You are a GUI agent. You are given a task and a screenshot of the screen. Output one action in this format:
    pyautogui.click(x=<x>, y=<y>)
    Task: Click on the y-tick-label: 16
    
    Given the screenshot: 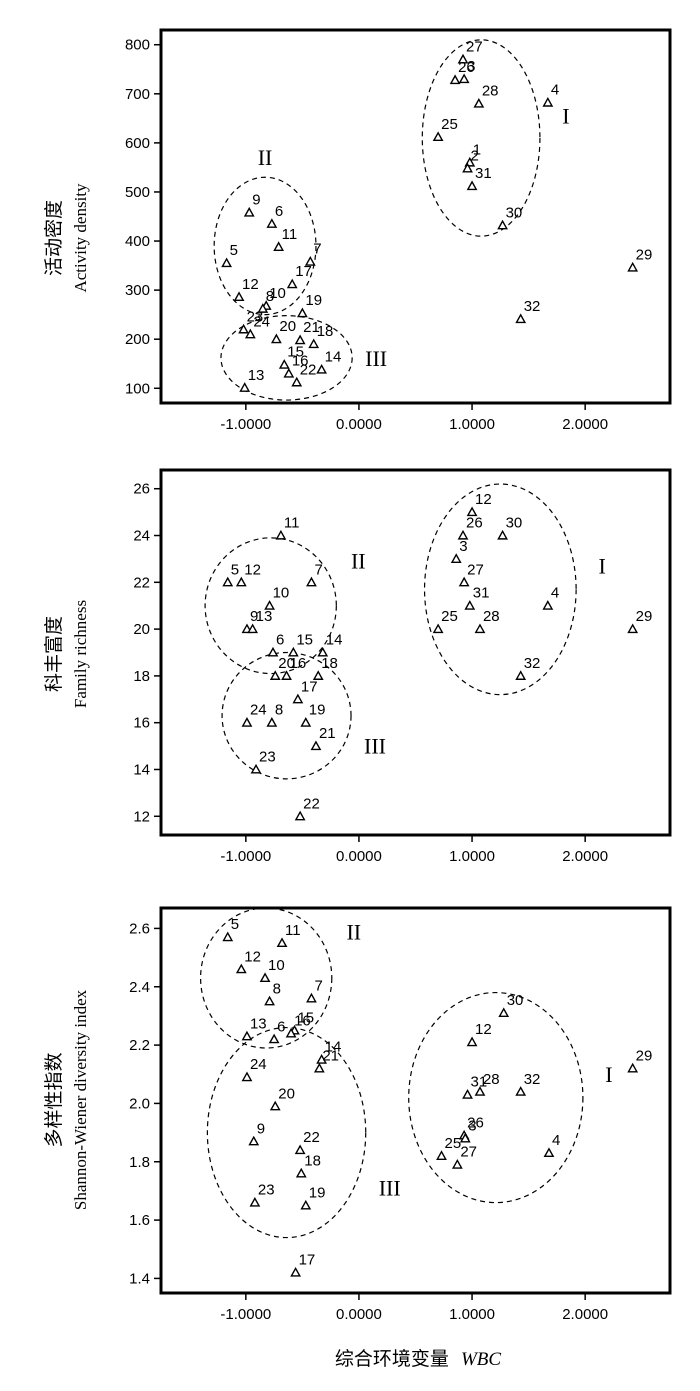 What is the action you would take?
    pyautogui.click(x=141, y=723)
    